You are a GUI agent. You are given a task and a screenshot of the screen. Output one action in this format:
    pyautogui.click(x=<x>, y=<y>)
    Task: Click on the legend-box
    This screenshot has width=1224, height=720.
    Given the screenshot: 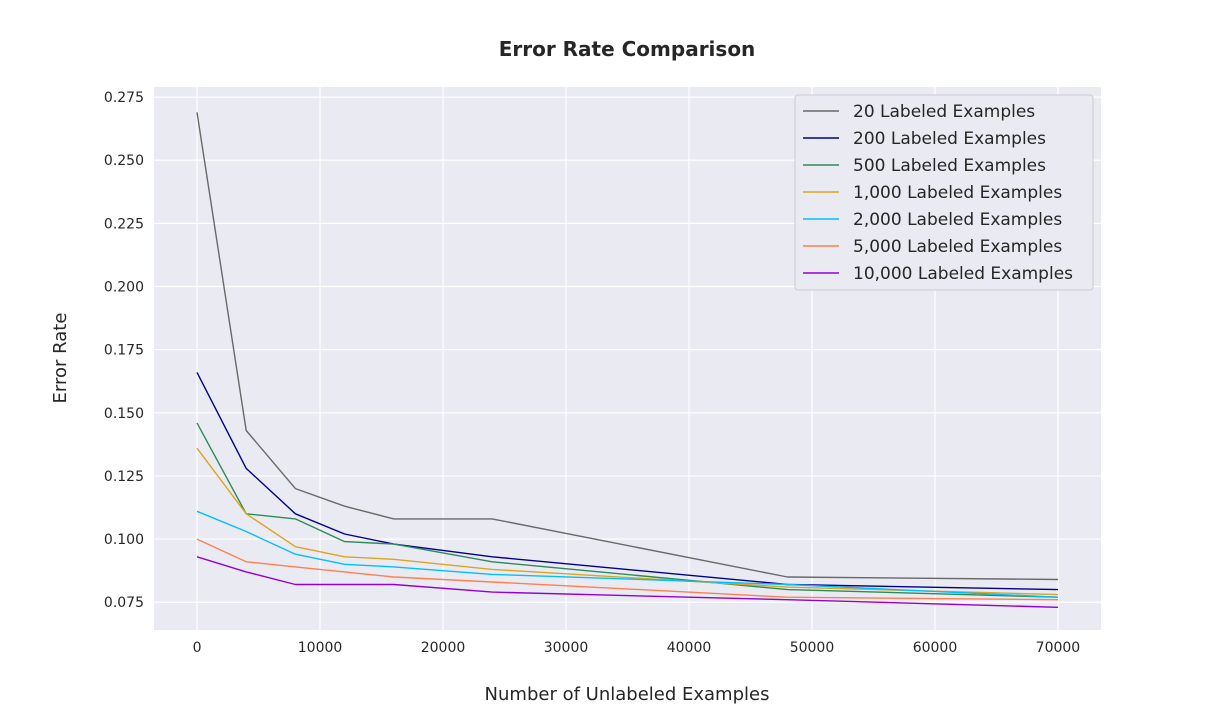 What is the action you would take?
    pyautogui.click(x=944, y=192)
    